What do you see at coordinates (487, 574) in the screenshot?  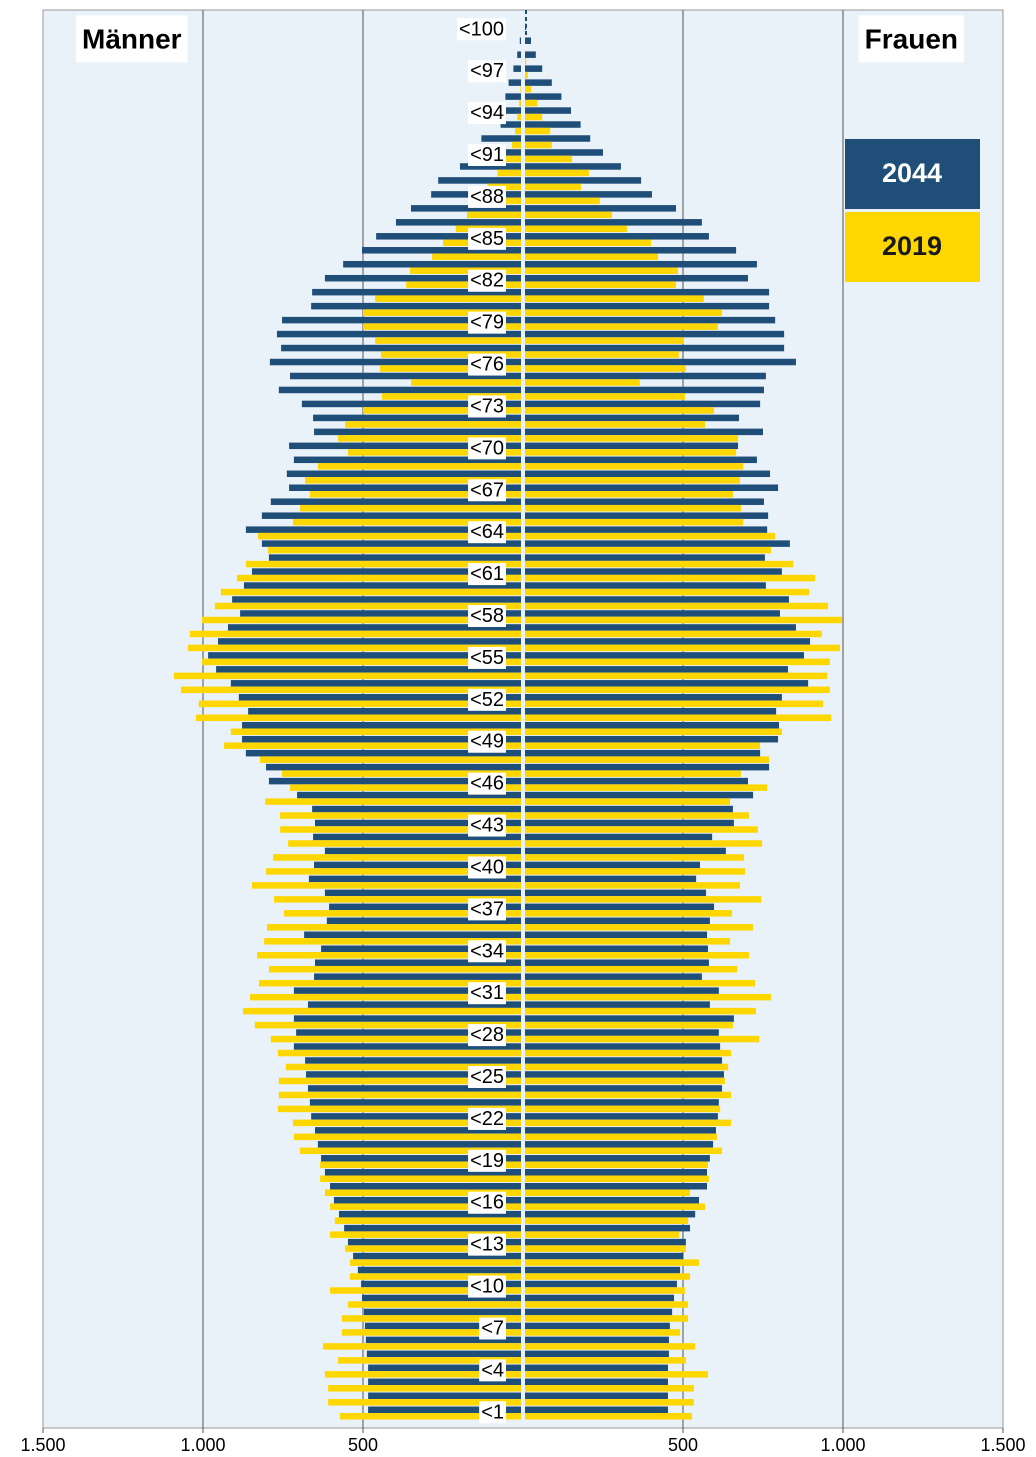 I see `age-label: <61` at bounding box center [487, 574].